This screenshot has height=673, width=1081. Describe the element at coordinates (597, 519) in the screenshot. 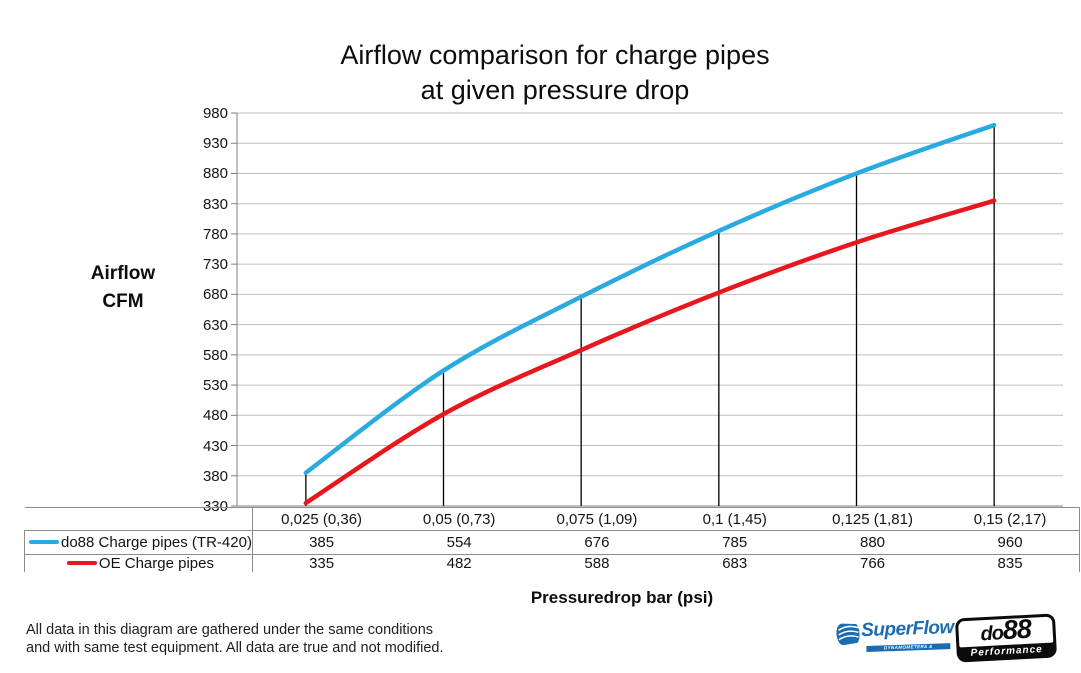

I see `x-axis-category-label: 0,075 (1,09)` at that location.